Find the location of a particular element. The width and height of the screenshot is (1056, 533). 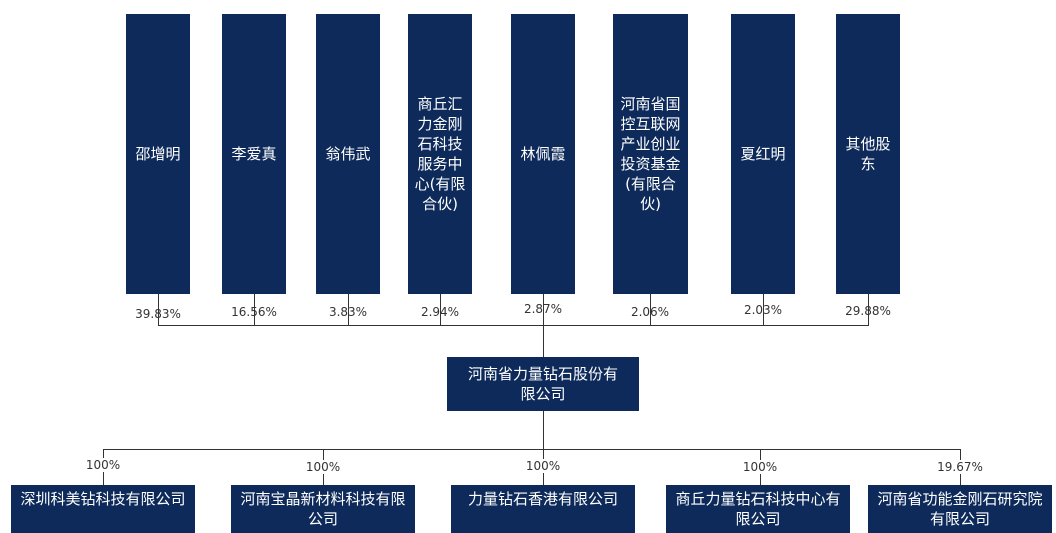

company-name: 河南省力量钻石股份有限公司 is located at coordinates (543, 384).